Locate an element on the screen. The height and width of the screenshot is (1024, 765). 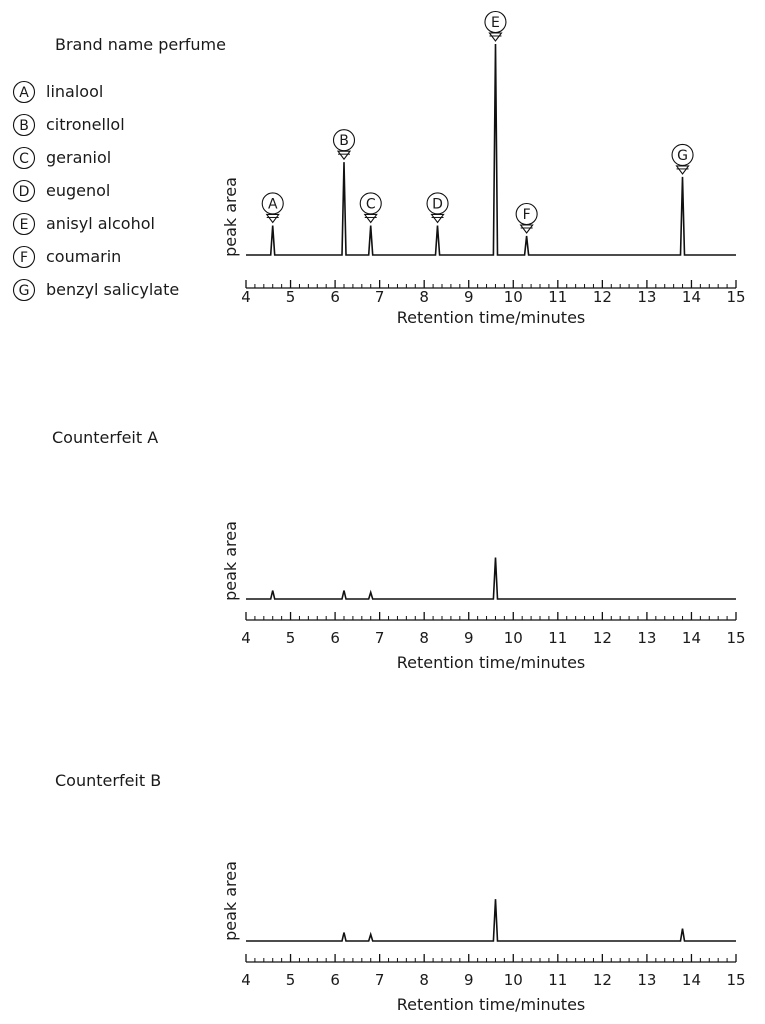
legend-label: linalool is located at coordinates (74, 91).